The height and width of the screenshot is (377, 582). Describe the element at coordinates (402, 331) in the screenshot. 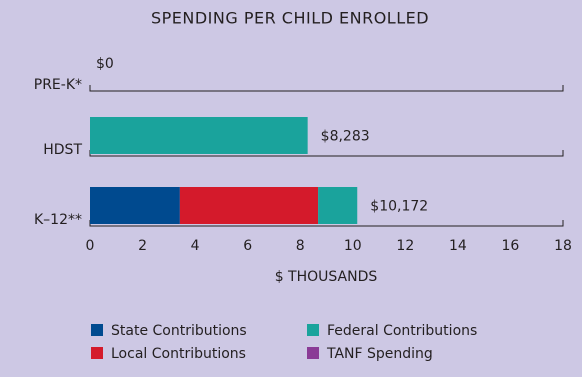

I see `legend-label: Federal Contributions` at that location.